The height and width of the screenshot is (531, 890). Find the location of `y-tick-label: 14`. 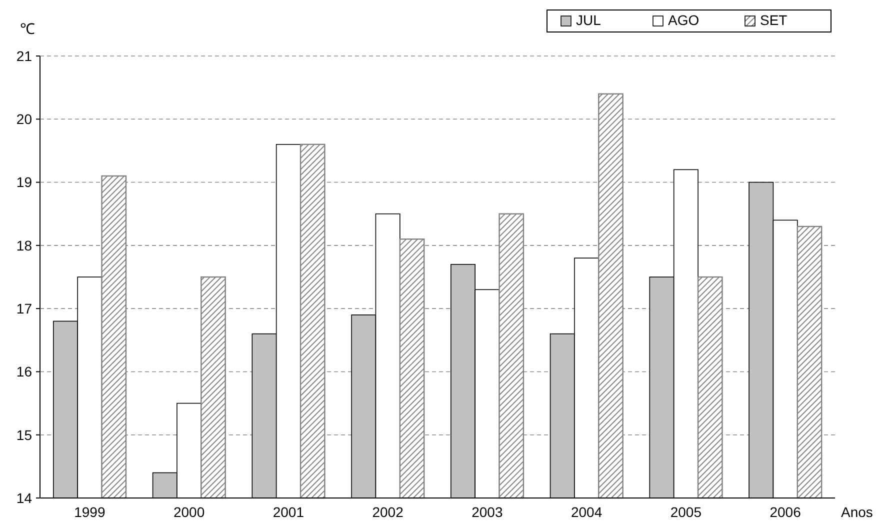

y-tick-label: 14 is located at coordinates (24, 498).